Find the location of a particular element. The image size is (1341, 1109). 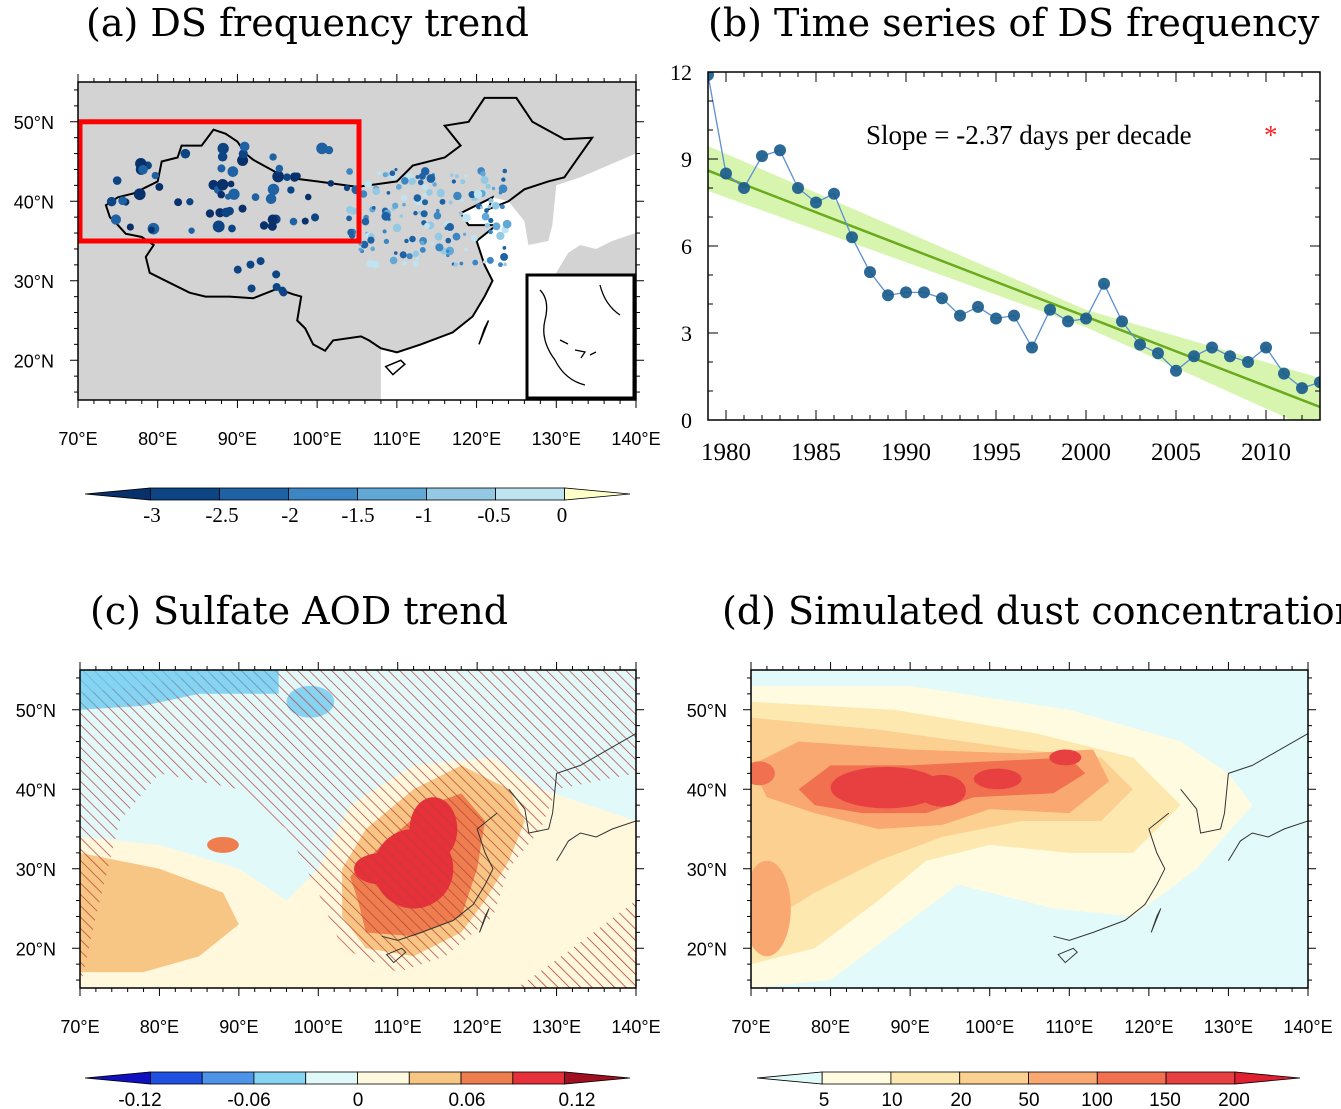

colorbar-label: 150 is located at coordinates (1165, 1099).